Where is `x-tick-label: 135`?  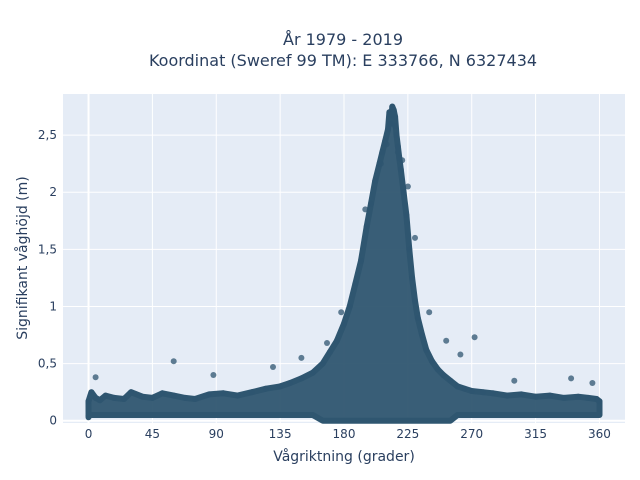 x-tick-label: 135 is located at coordinates (280, 434).